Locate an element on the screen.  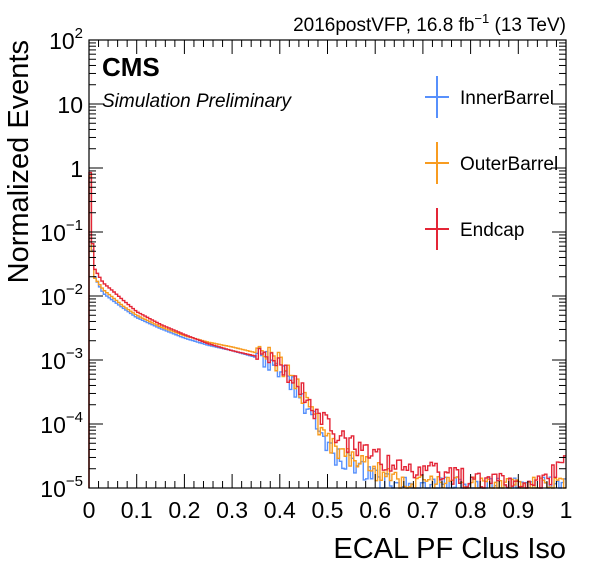
x-tick-label: 0 is located at coordinates (89, 510).